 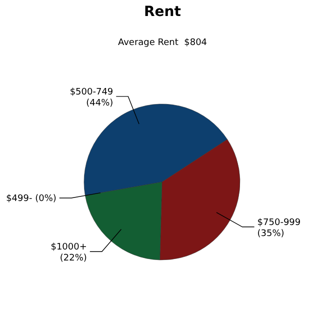 I want to click on data-label: (44%), so click(x=100, y=103).